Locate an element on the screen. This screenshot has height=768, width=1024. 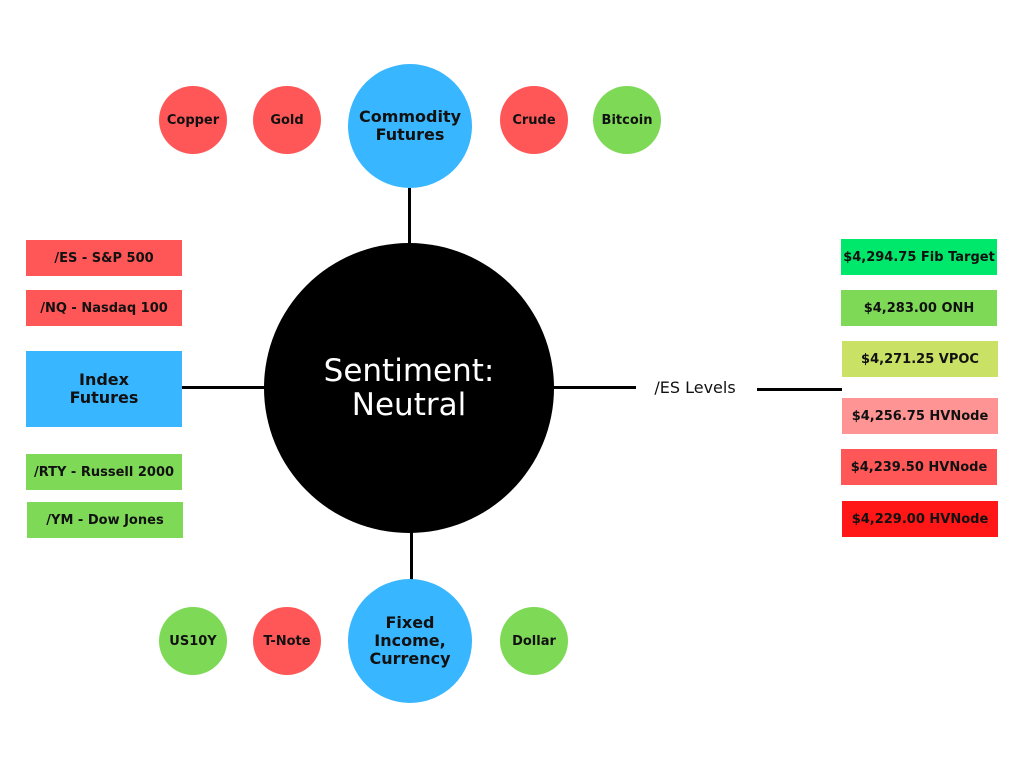
hub-label: Income, is located at coordinates (410, 640).